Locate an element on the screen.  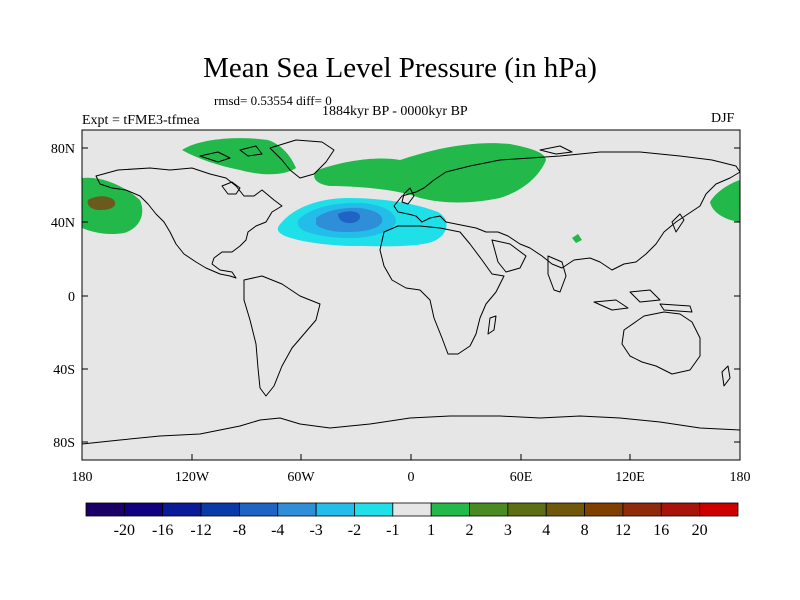
period-label: 1884kyr BP - 0000kyr BP is located at coordinates (395, 111).